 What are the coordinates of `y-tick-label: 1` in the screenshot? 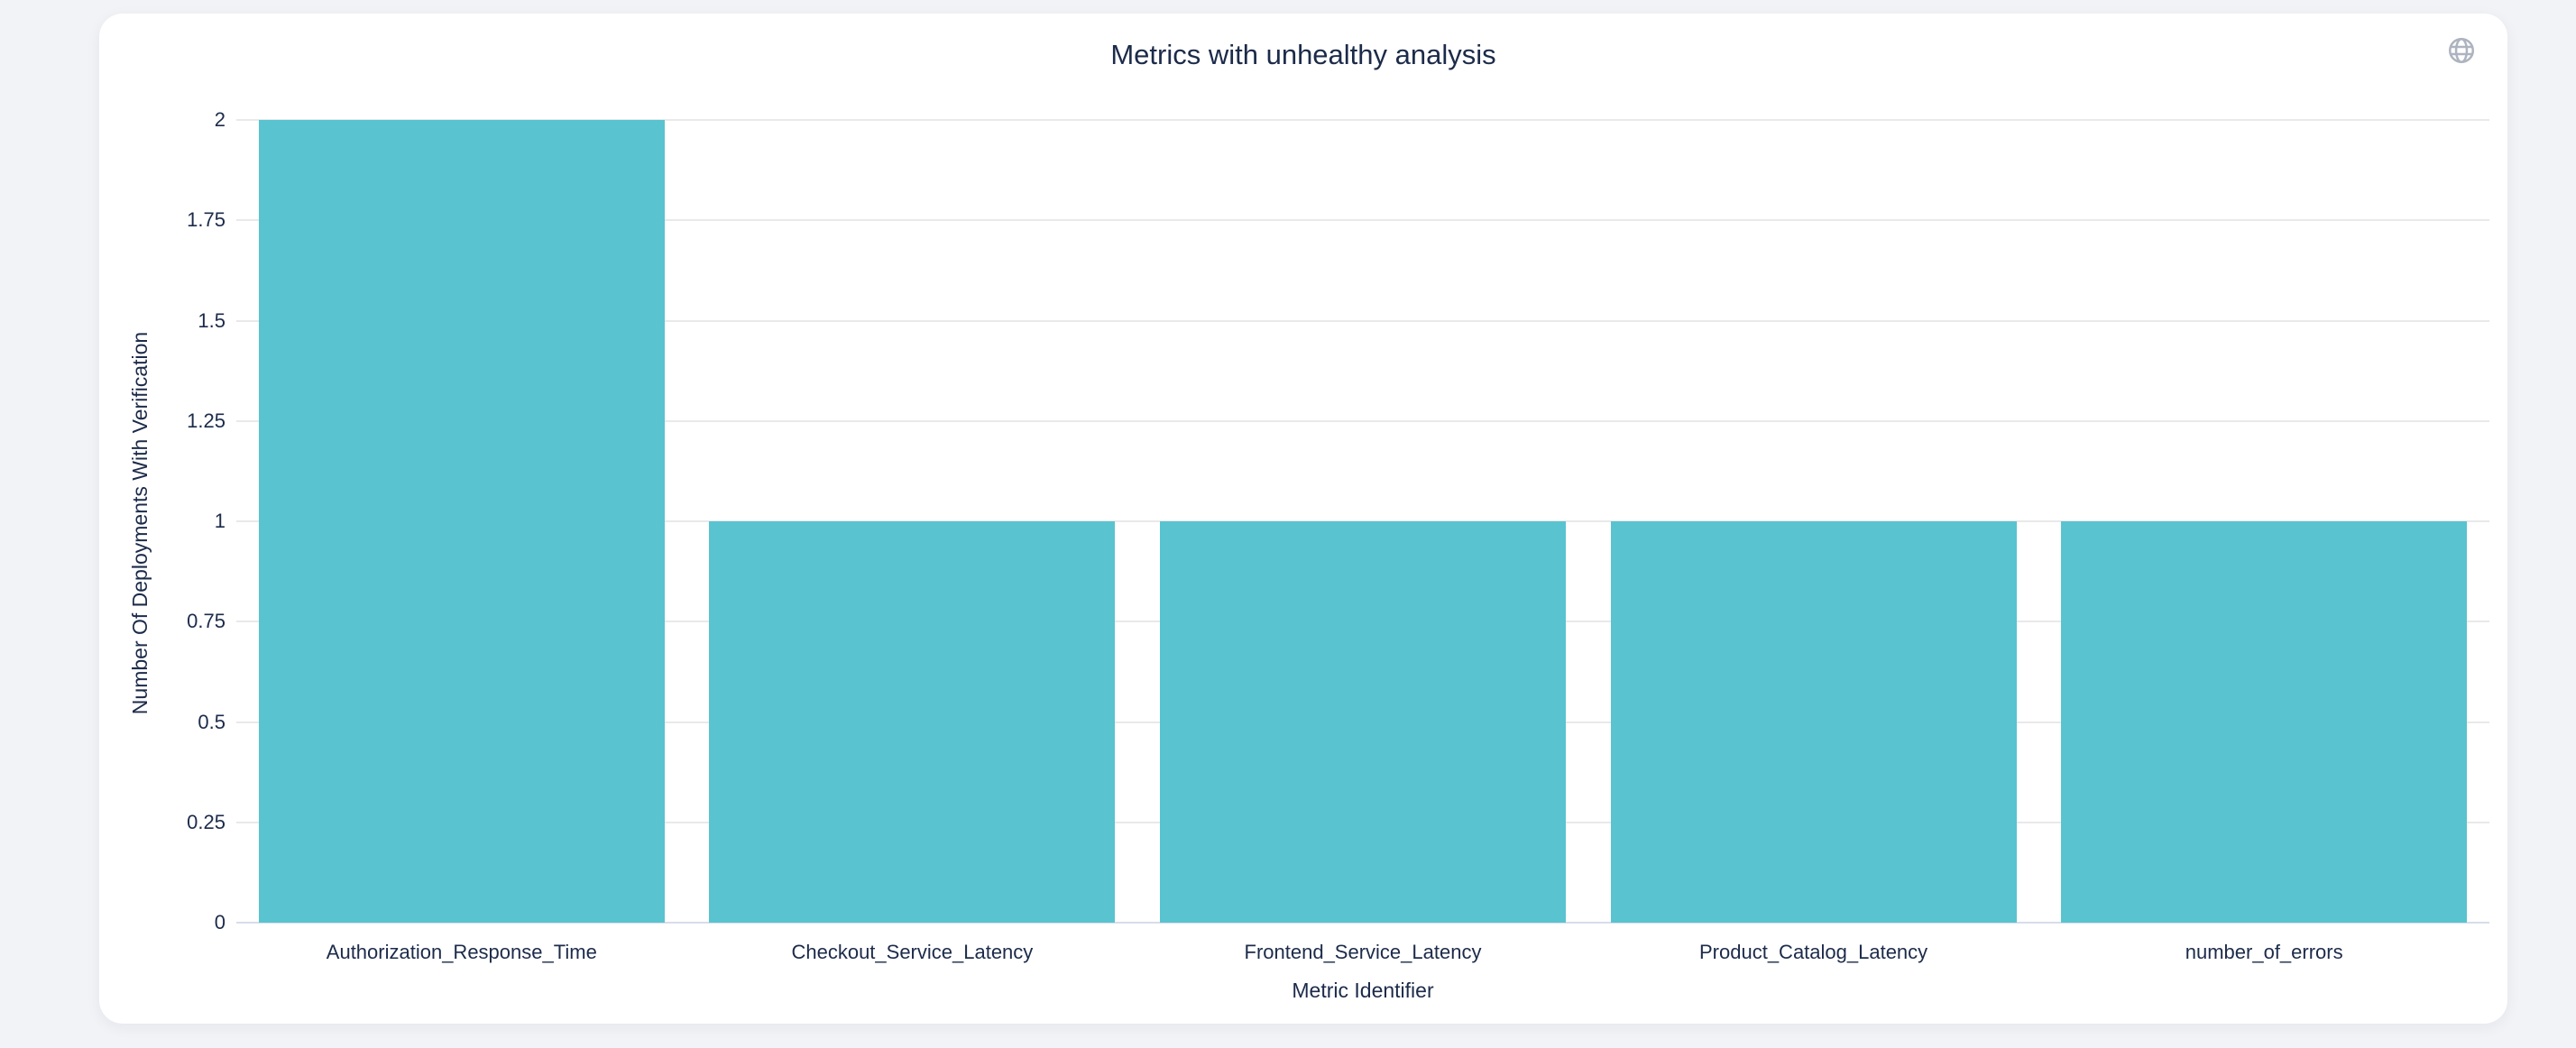 It's located at (220, 521).